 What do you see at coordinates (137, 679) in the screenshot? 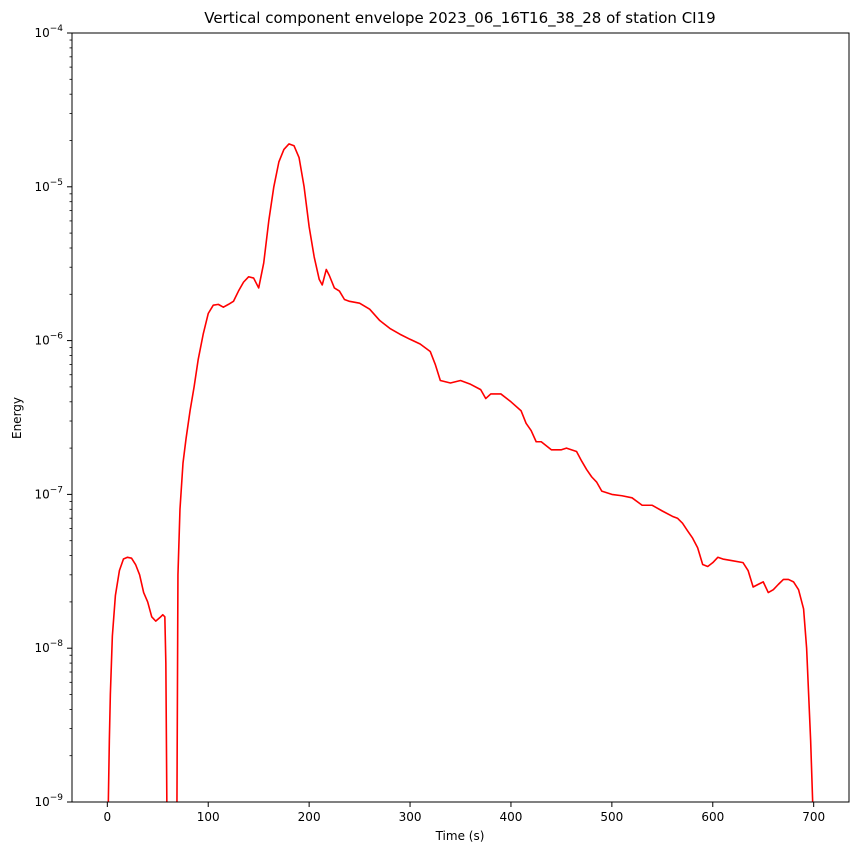
I see `series-line` at bounding box center [137, 679].